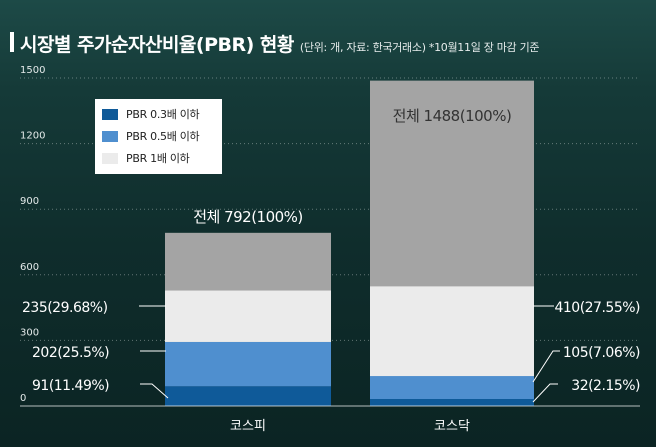 Image resolution: width=656 pixels, height=447 pixels. I want to click on y-tick-label-900: 900, so click(29, 201).